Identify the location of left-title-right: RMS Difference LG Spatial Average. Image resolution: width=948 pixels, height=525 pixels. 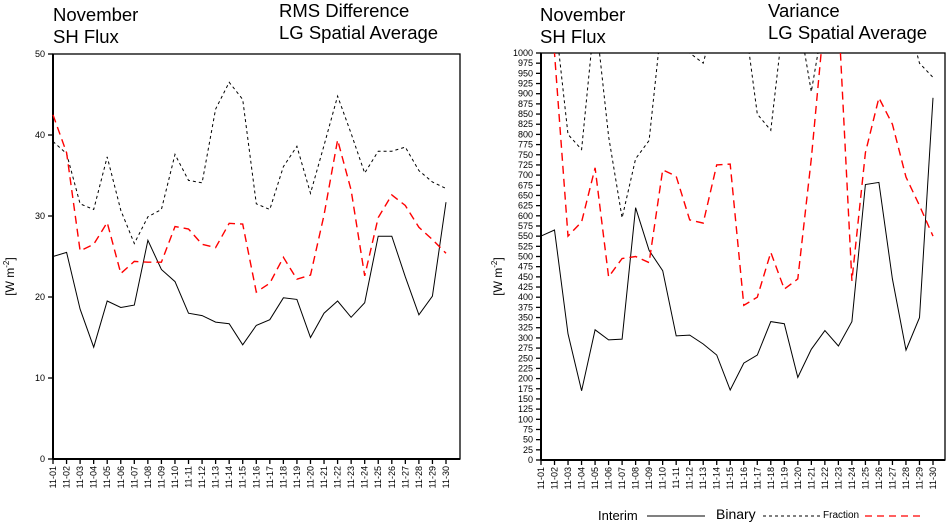
(358, 22).